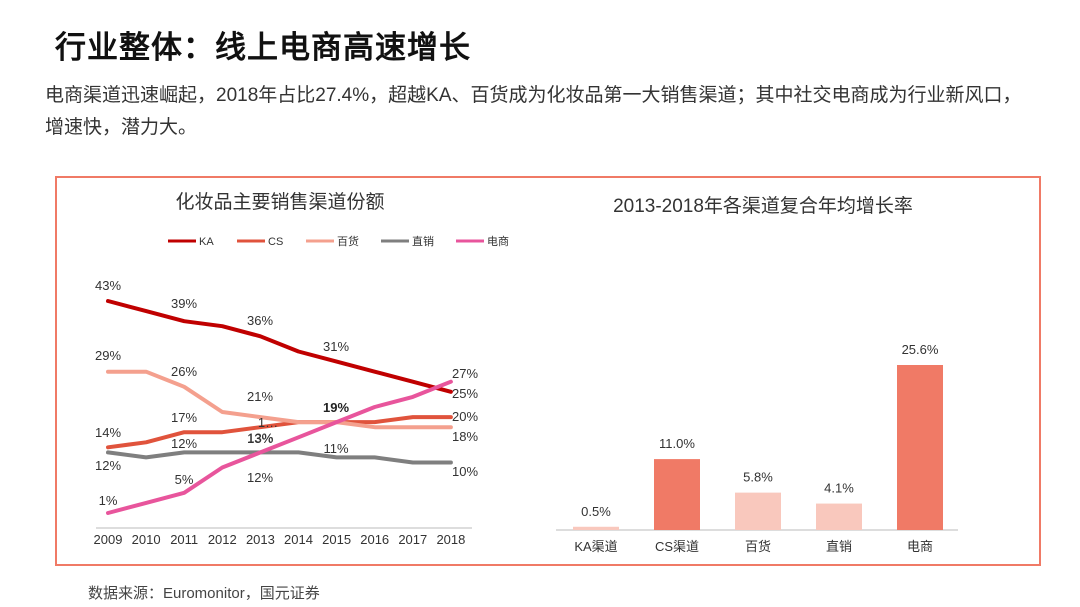  What do you see at coordinates (184, 371) in the screenshot?
I see `data-label: 26%` at bounding box center [184, 371].